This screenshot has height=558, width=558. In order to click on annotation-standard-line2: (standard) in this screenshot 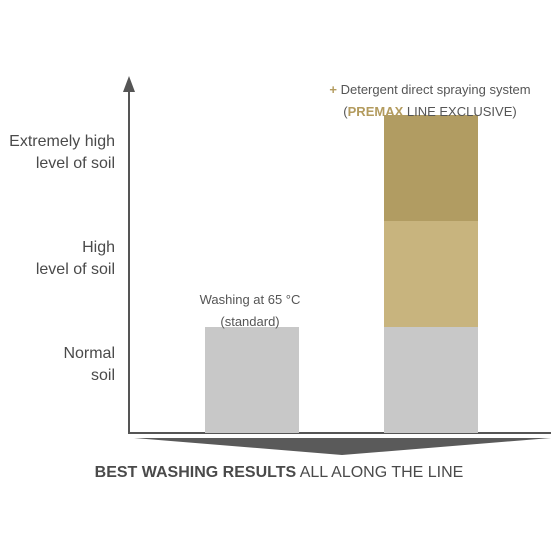, I will do `click(250, 321)`.